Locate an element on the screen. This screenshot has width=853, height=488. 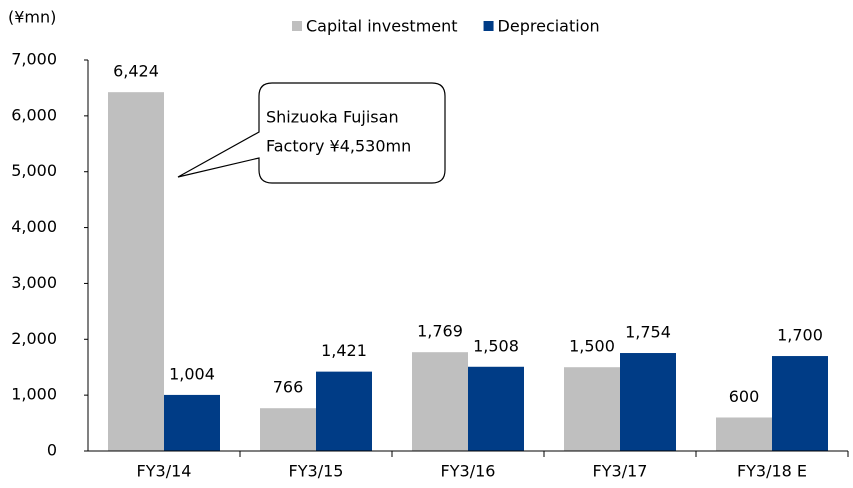
value-label: 1,004 is located at coordinates (192, 373).